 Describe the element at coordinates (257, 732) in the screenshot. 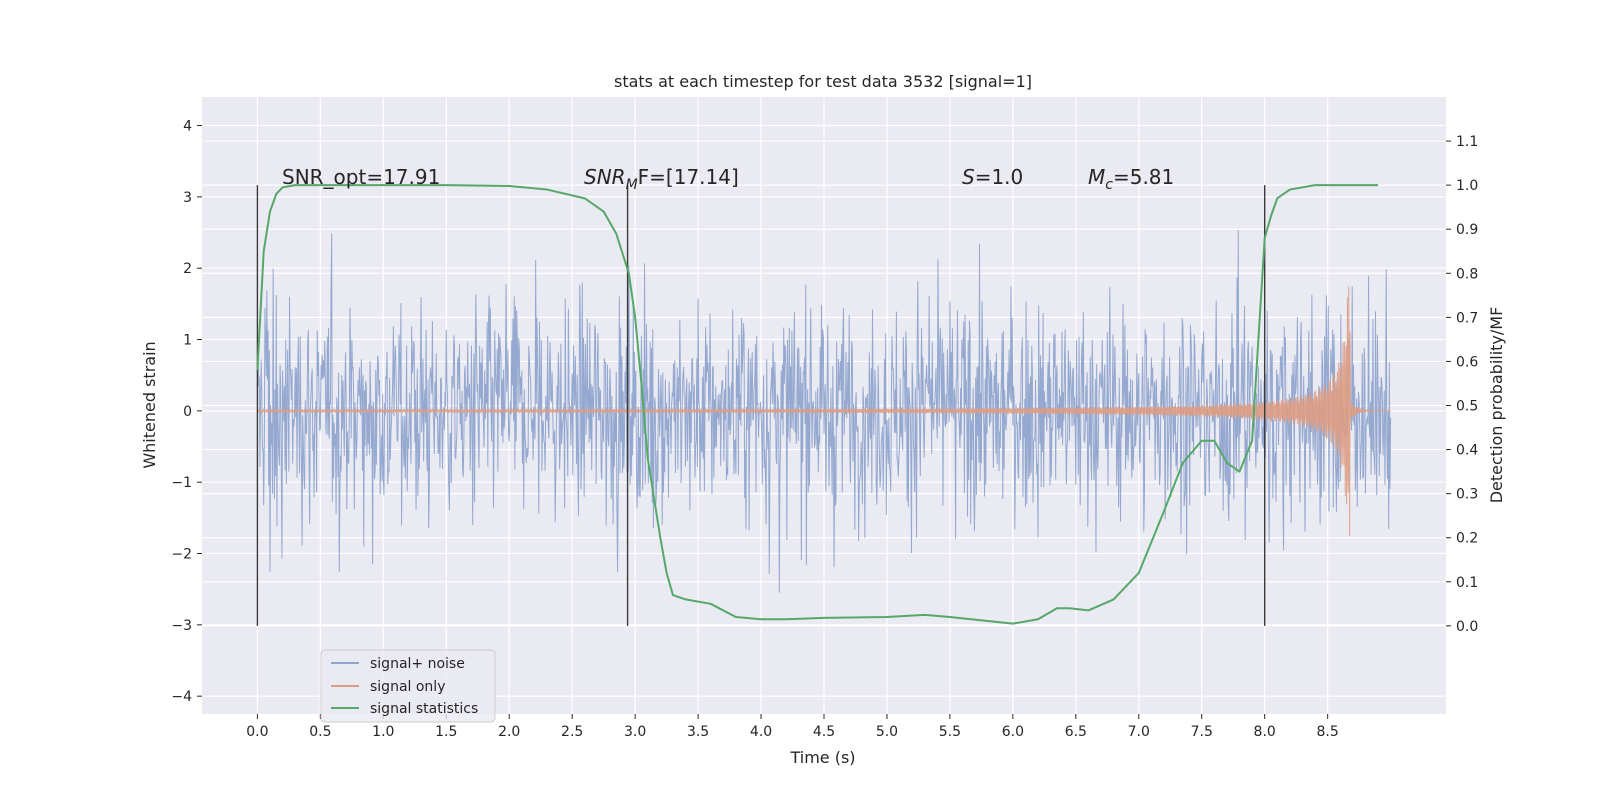

I see `x-tick-label-0: 0.0` at that location.